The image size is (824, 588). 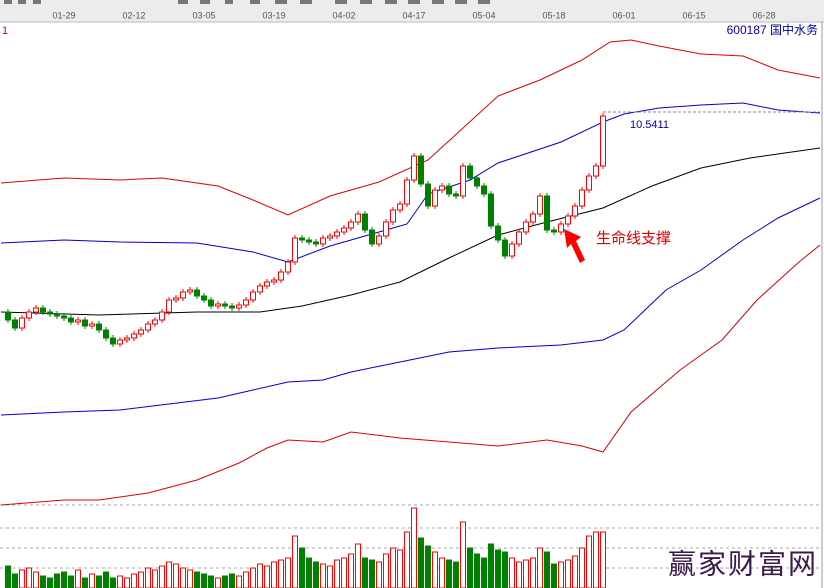 I want to click on x-tick-label: 06-15, so click(x=693, y=15).